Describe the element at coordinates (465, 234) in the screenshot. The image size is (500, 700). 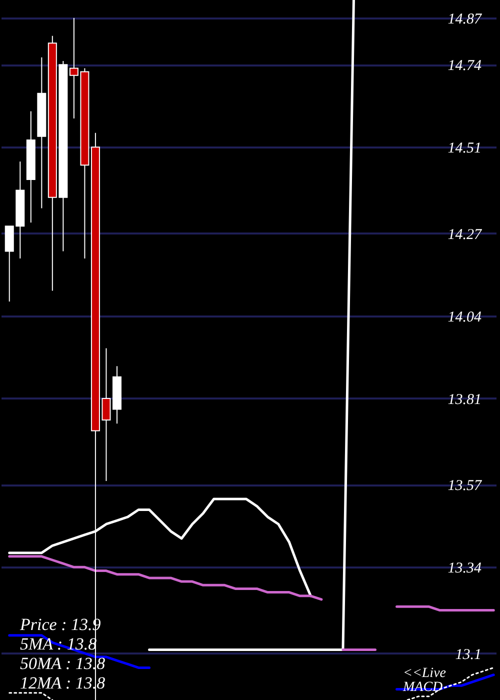
I see `y-tick-label: 14.27` at that location.